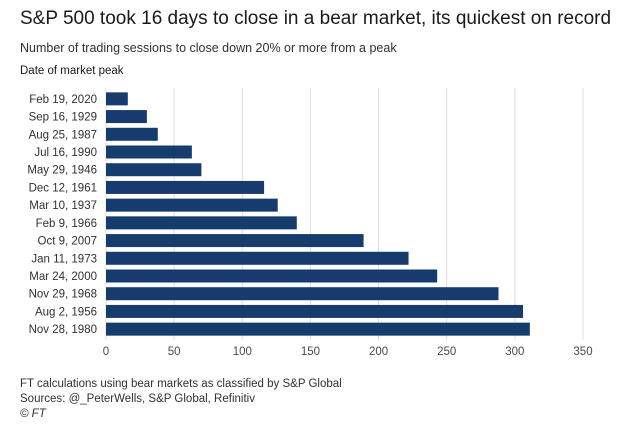 This screenshot has width=624, height=424. Describe the element at coordinates (514, 352) in the screenshot. I see `x-tick-label: 300` at that location.